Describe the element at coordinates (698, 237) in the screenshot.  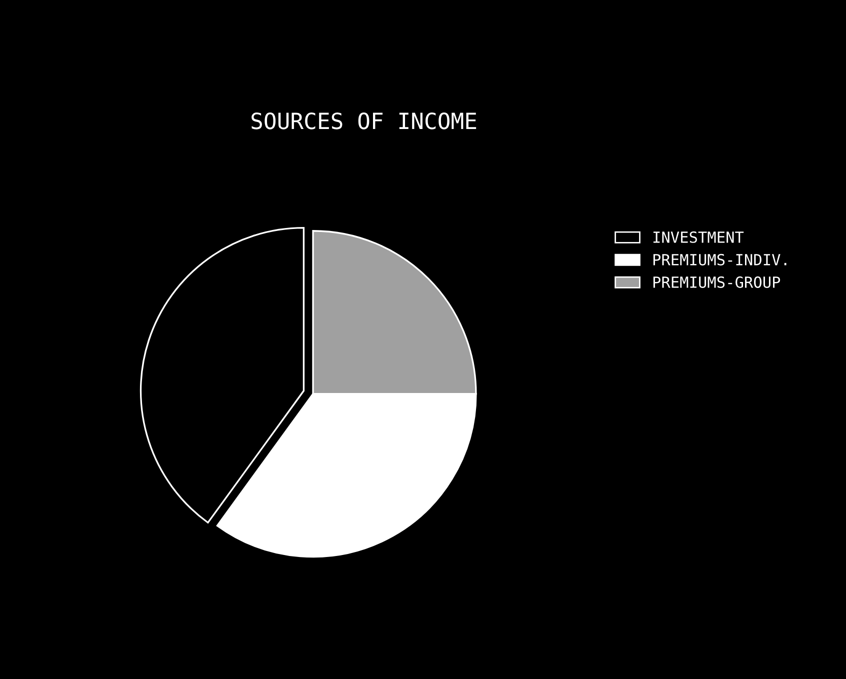
I see `legend-label: INVESTMENT` at that location.